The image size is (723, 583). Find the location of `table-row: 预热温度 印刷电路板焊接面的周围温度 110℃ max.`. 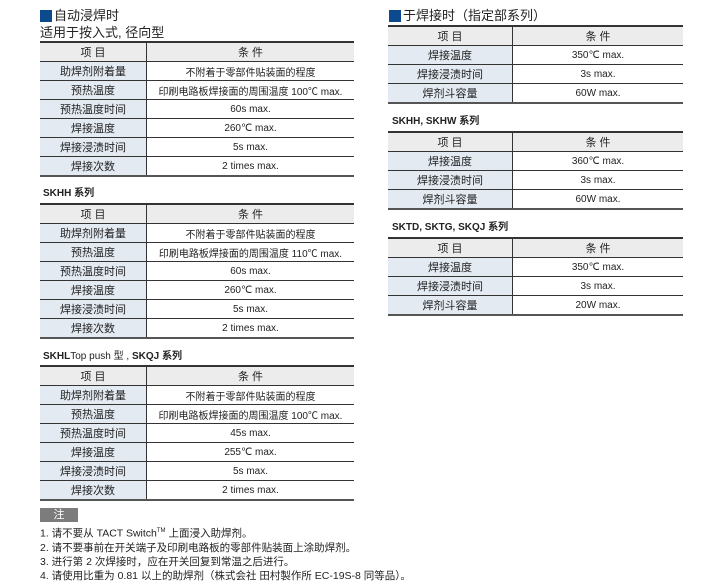

table-row: 预热温度 印刷电路板焊接面的周围温度 110℃ max. is located at coordinates (197, 252).